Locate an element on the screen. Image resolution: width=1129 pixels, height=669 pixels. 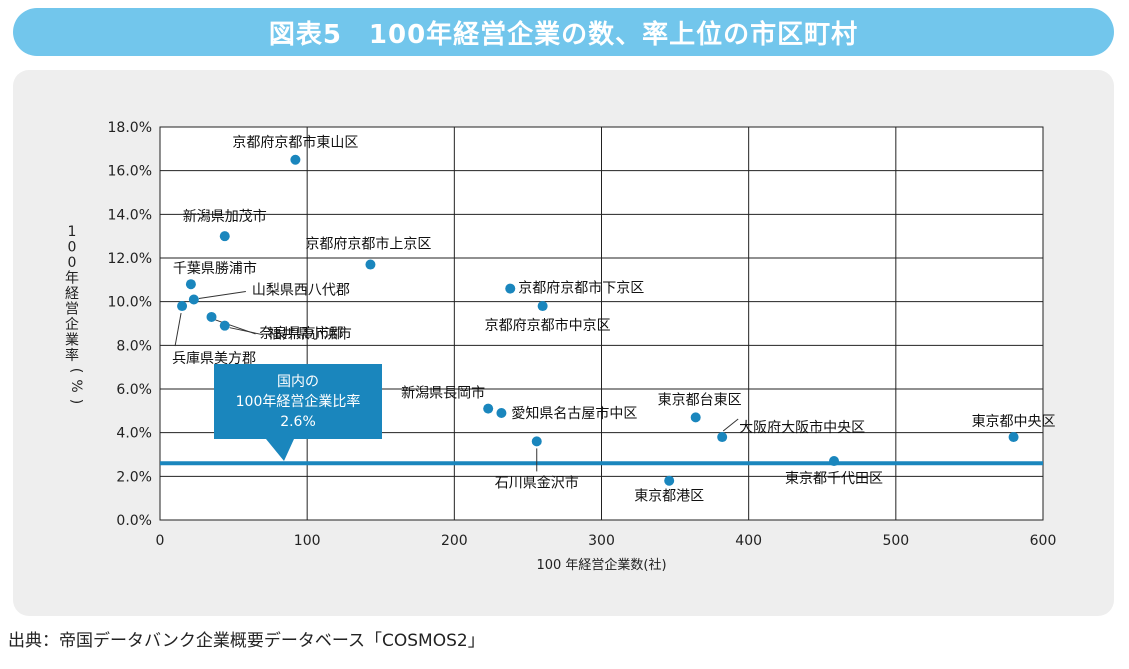
point-label: 大阪府大阪市中央区 is located at coordinates (802, 427).